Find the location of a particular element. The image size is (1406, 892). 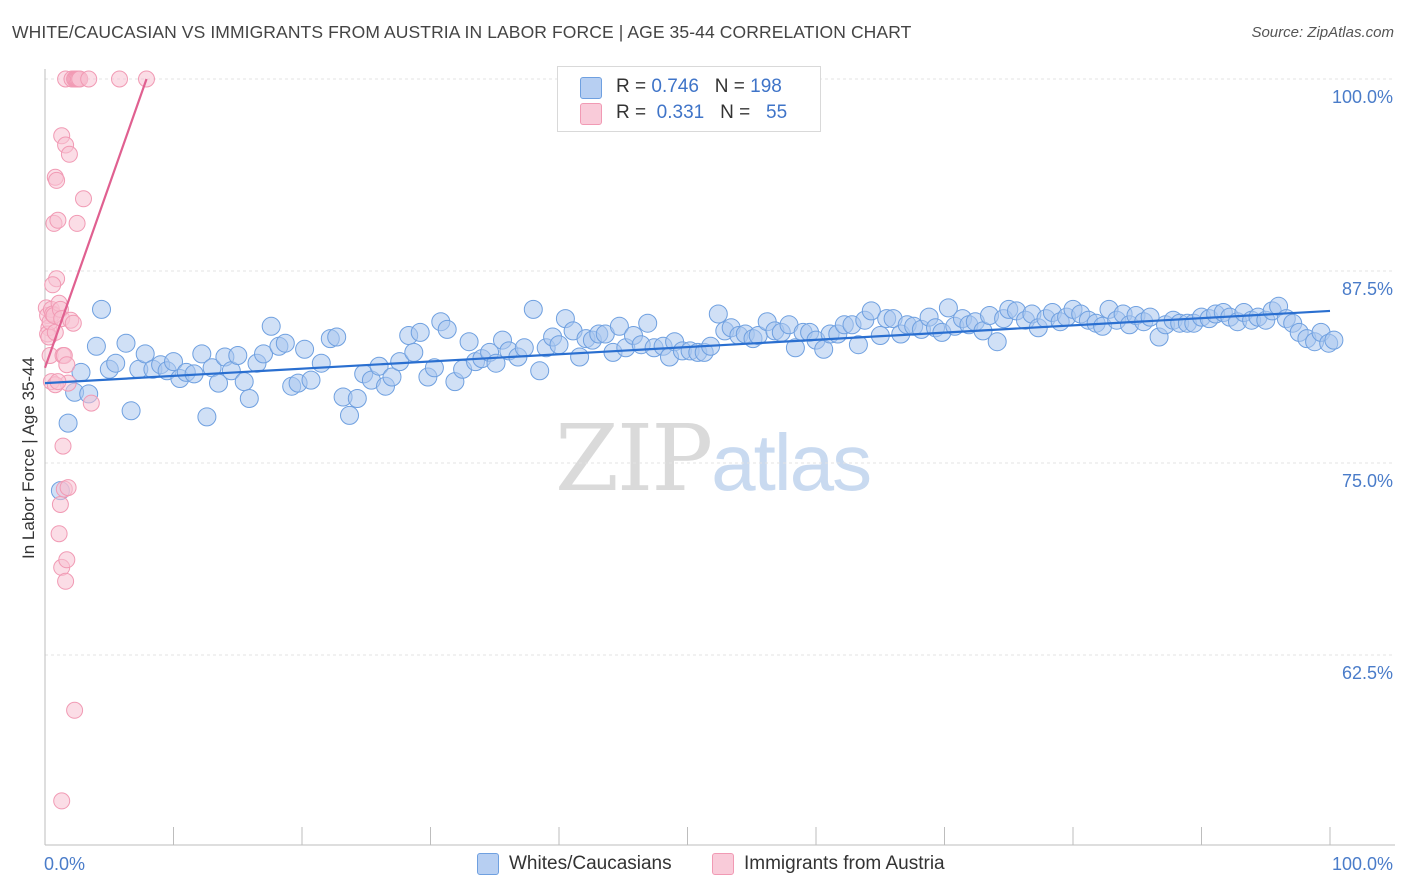

y-axis-label: In Labor Force | Age 35-44 is located at coordinates (28, 458).